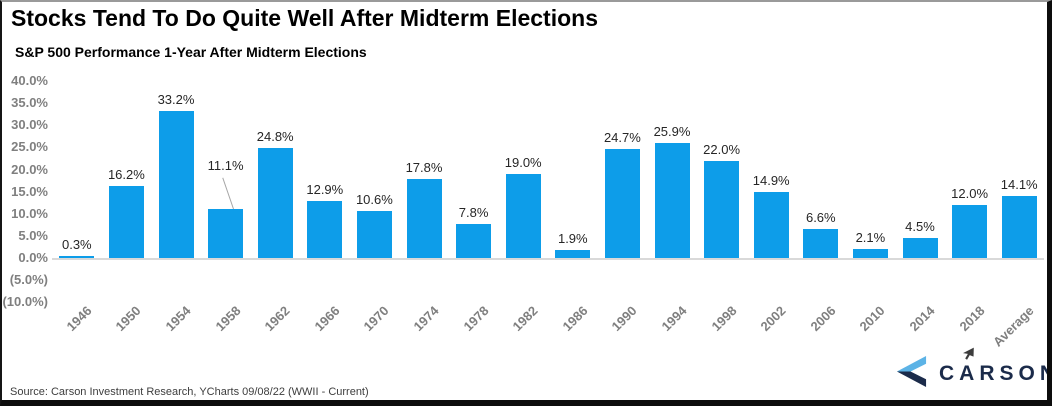  I want to click on bar-2006, so click(821, 243).